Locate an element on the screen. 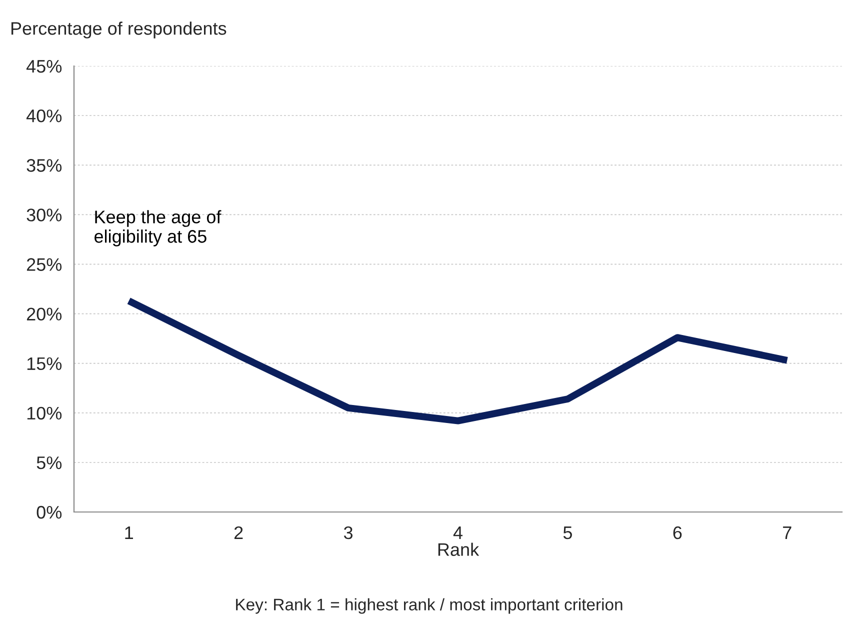  y-tick-label: 35% is located at coordinates (44, 165).